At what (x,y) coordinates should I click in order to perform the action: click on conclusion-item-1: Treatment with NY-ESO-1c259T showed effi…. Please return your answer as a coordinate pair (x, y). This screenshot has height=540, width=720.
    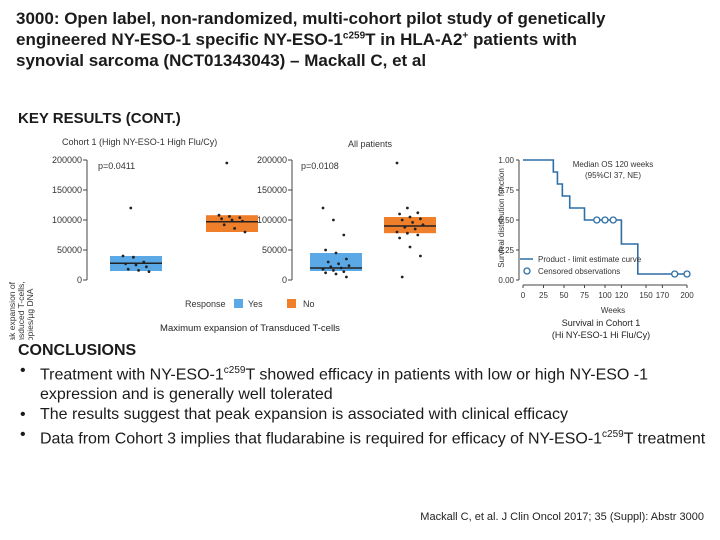
    Looking at the image, I should click on (368, 383).